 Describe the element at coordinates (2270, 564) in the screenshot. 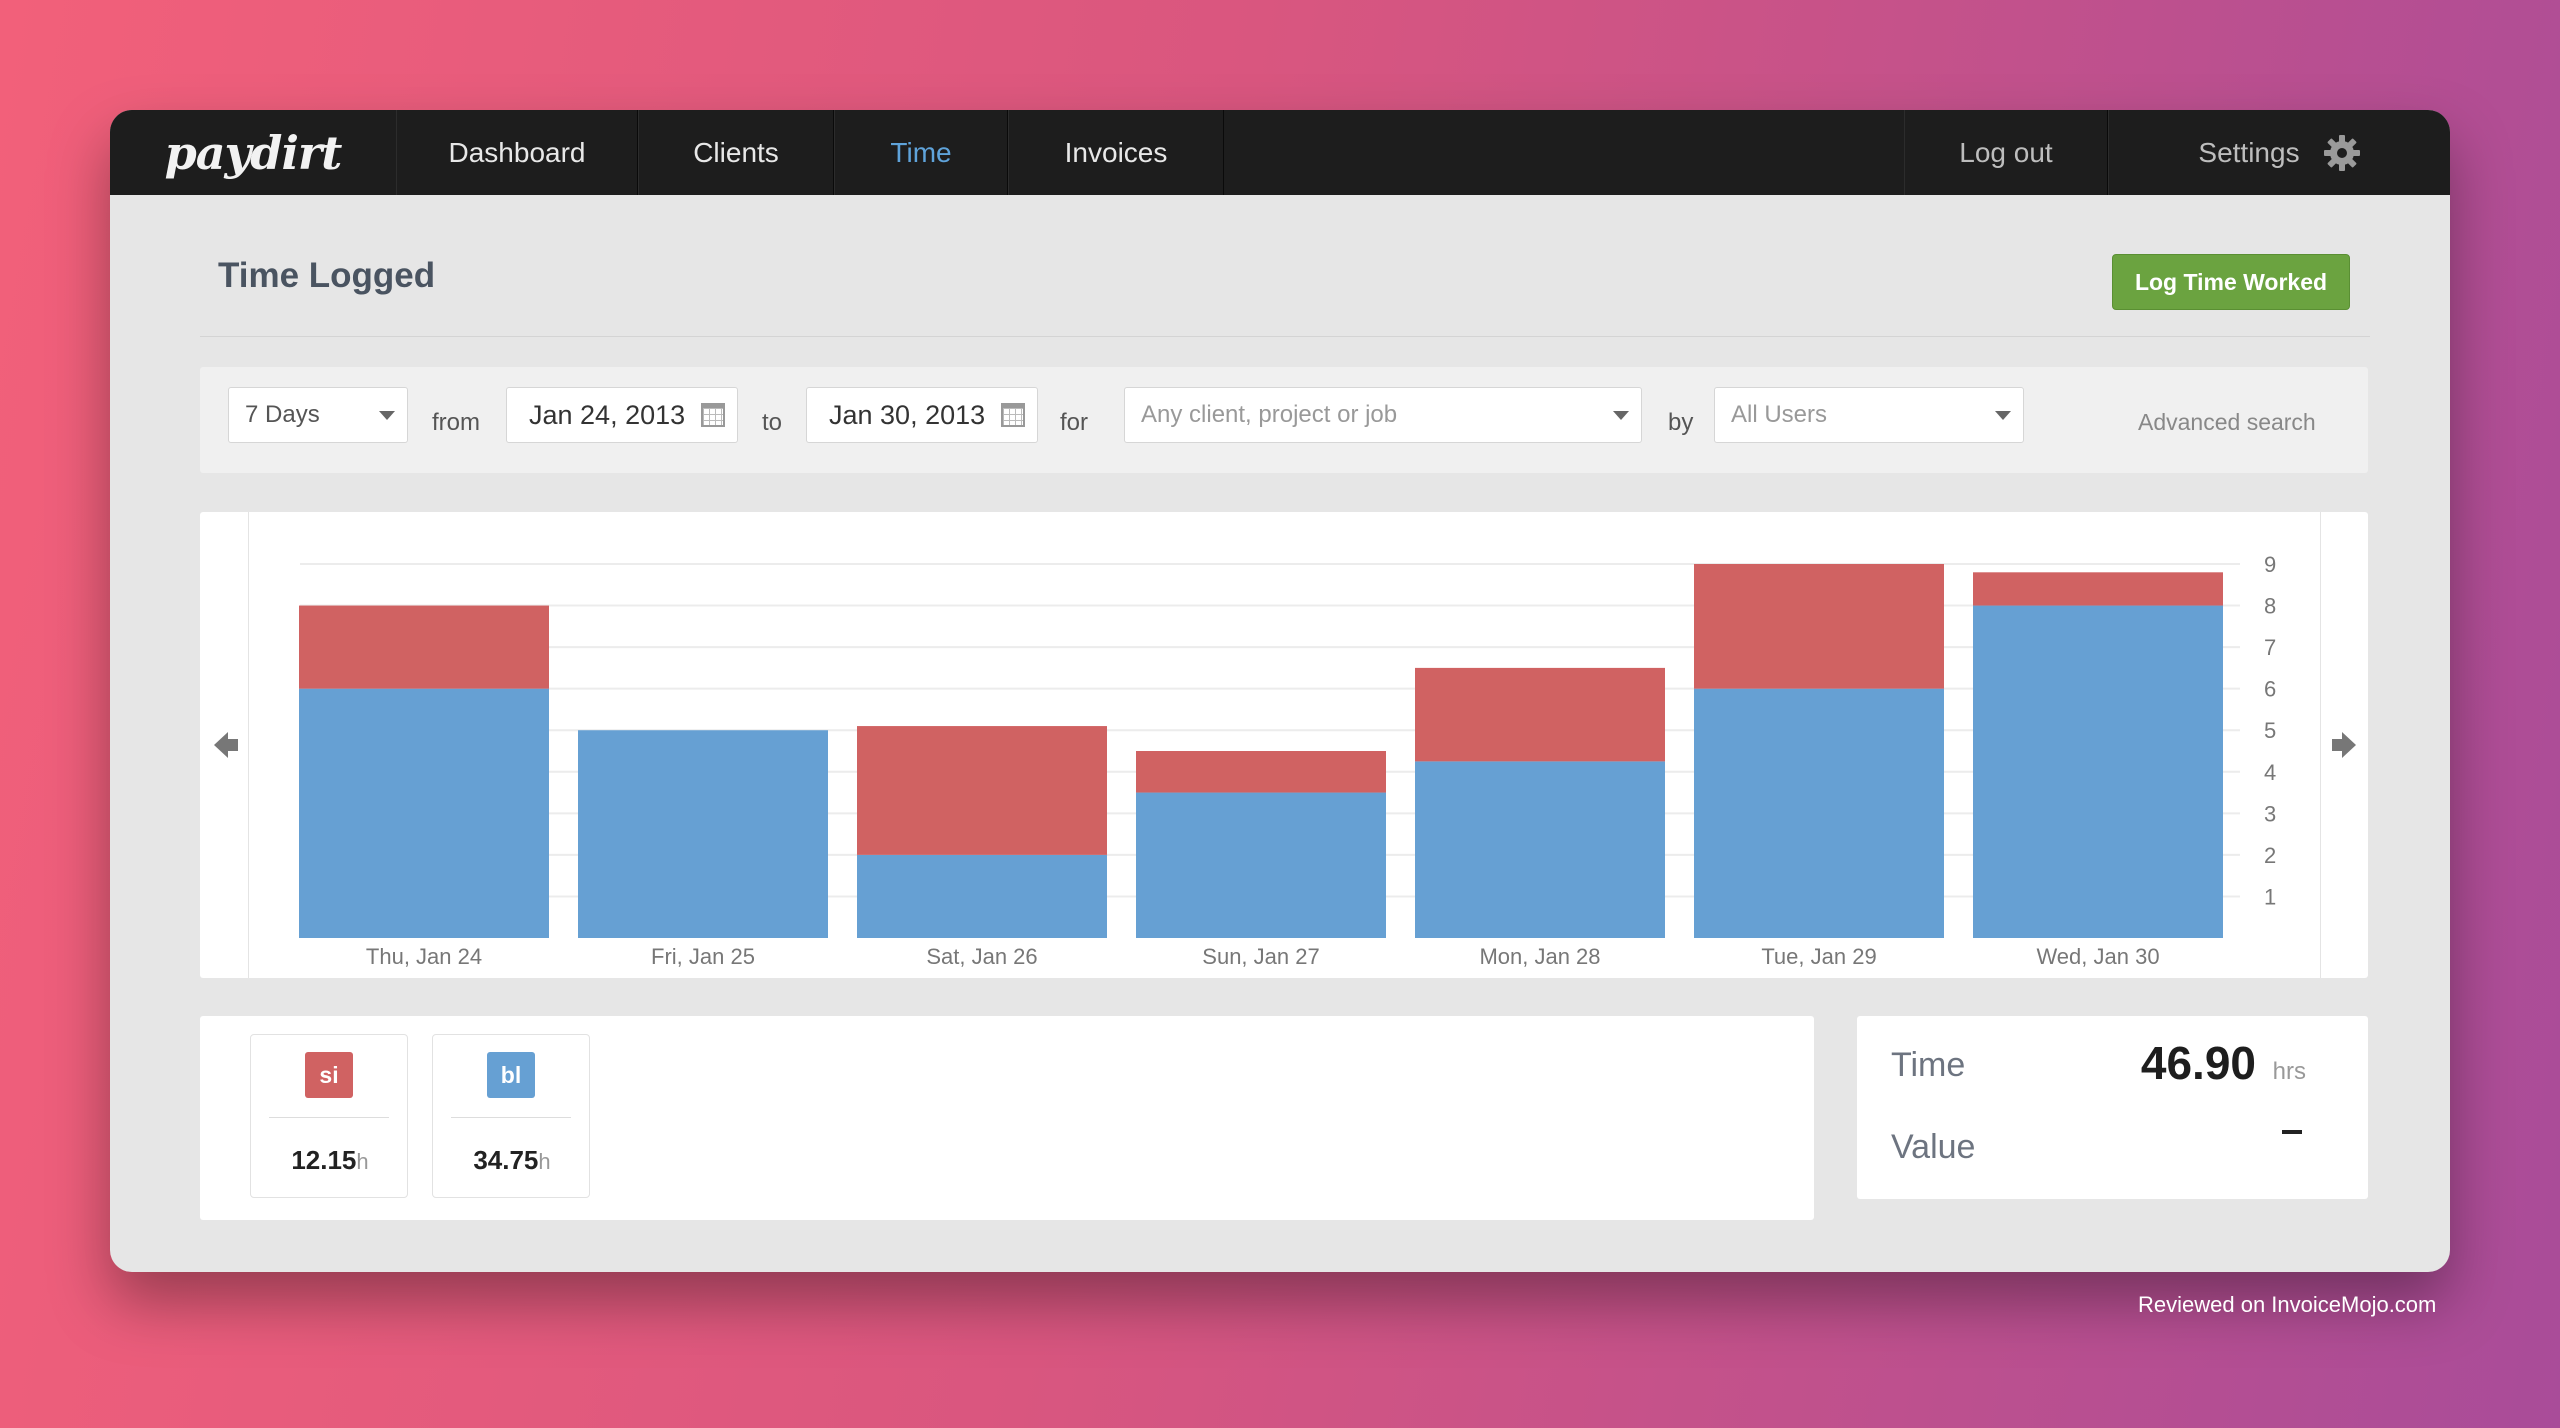

I see `y-tick-label: 9` at that location.